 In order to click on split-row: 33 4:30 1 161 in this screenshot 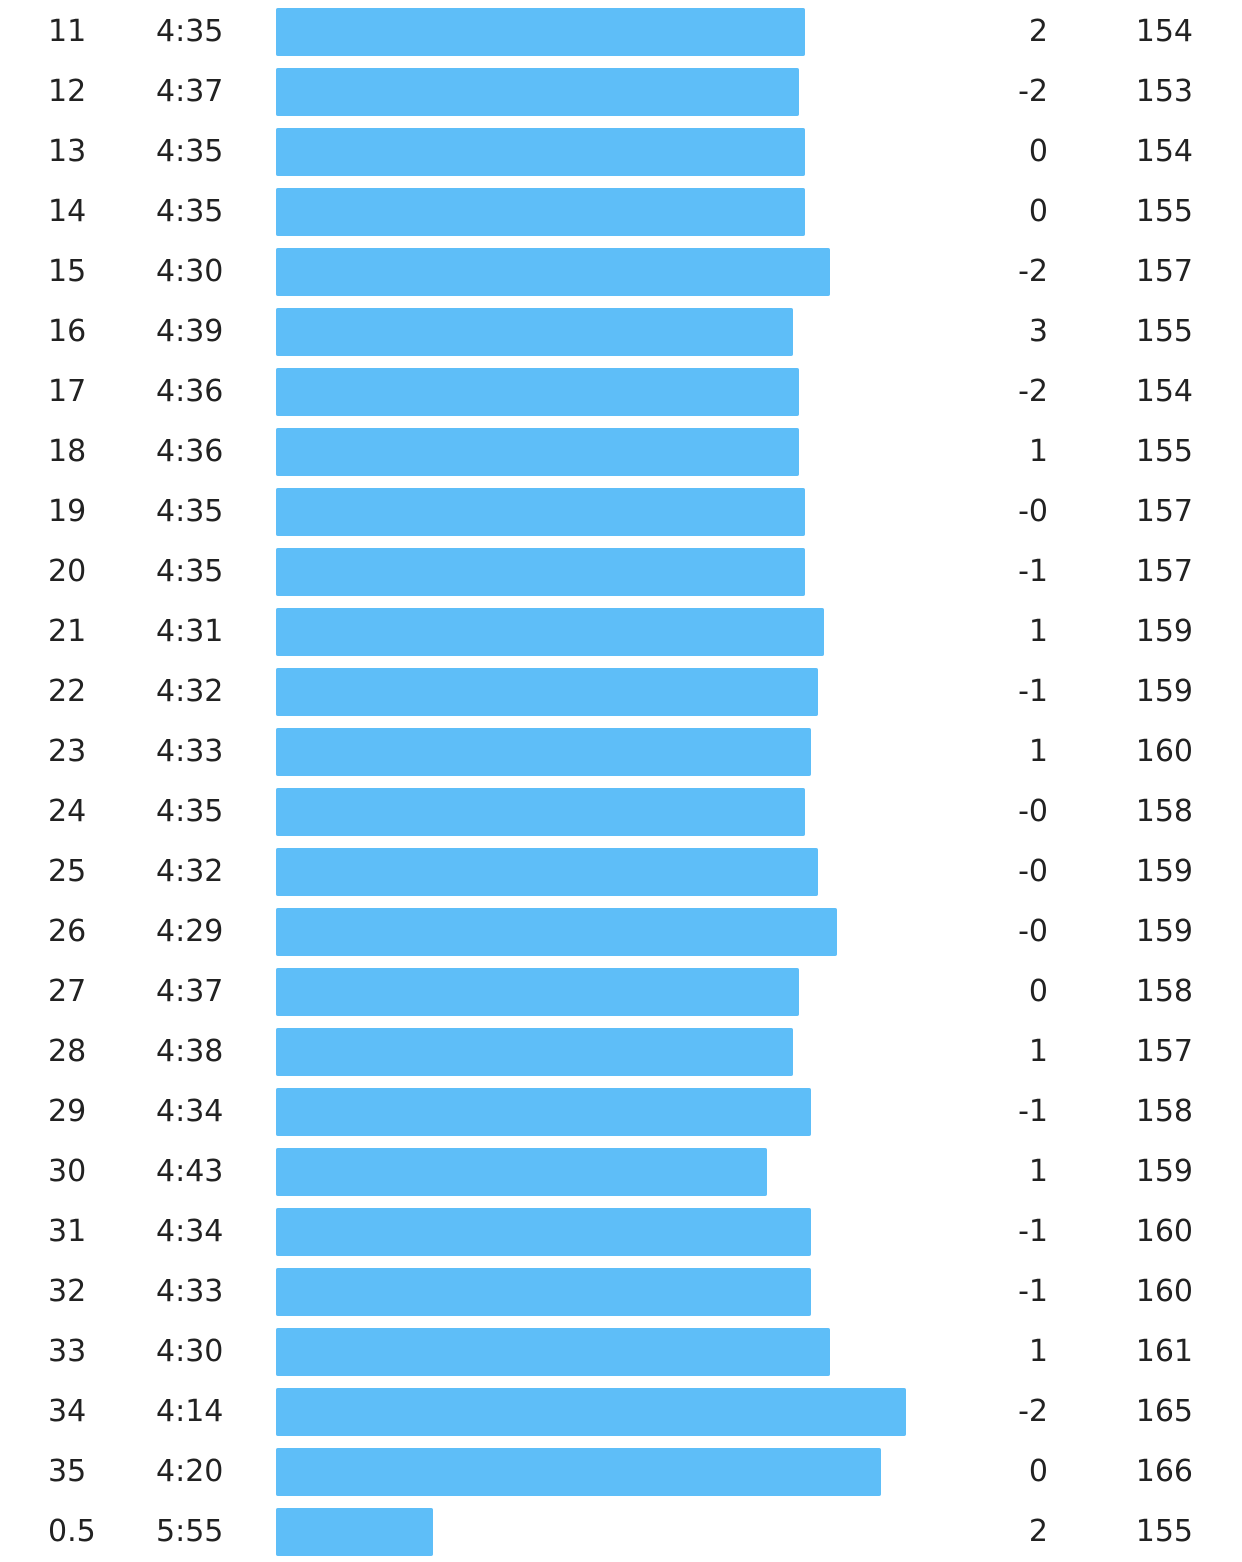, I will do `click(621, 1352)`.